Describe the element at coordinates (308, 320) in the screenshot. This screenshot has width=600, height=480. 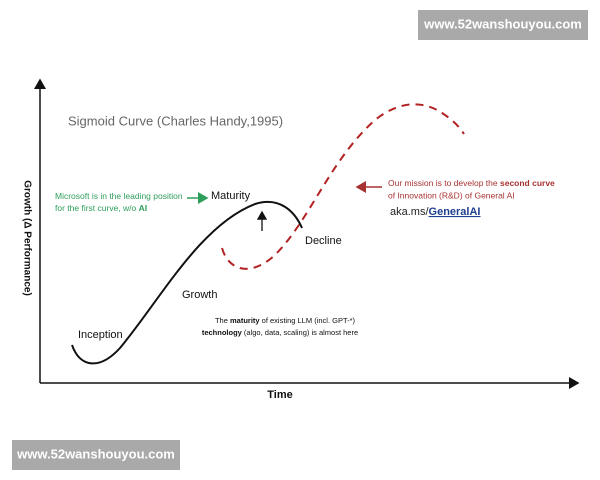
I see `note-text: of existing LLM (incl. GPT-*)` at that location.